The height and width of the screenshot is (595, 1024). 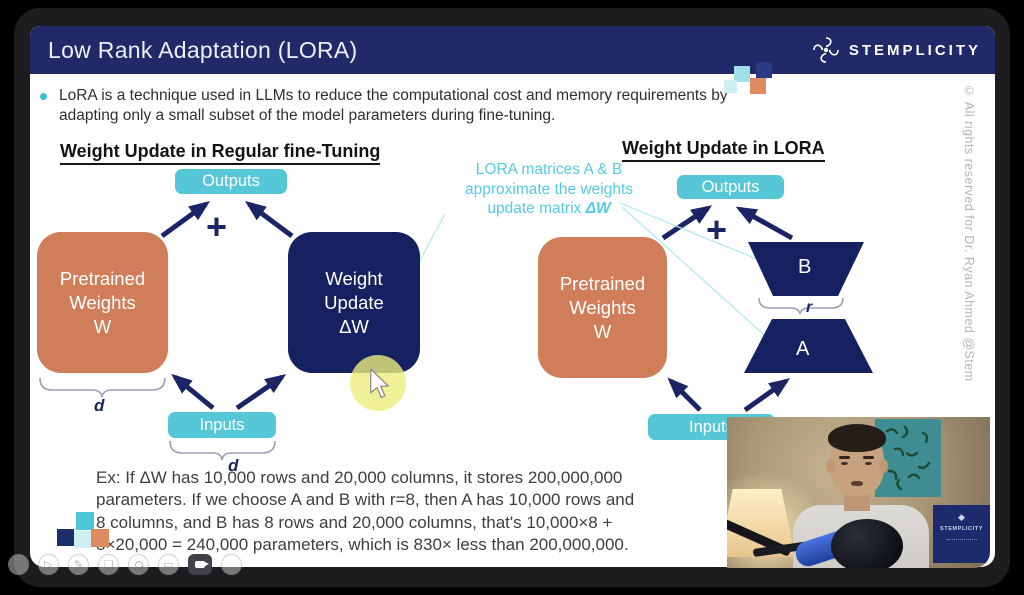 What do you see at coordinates (48, 564) in the screenshot?
I see `forward-button: ▷` at bounding box center [48, 564].